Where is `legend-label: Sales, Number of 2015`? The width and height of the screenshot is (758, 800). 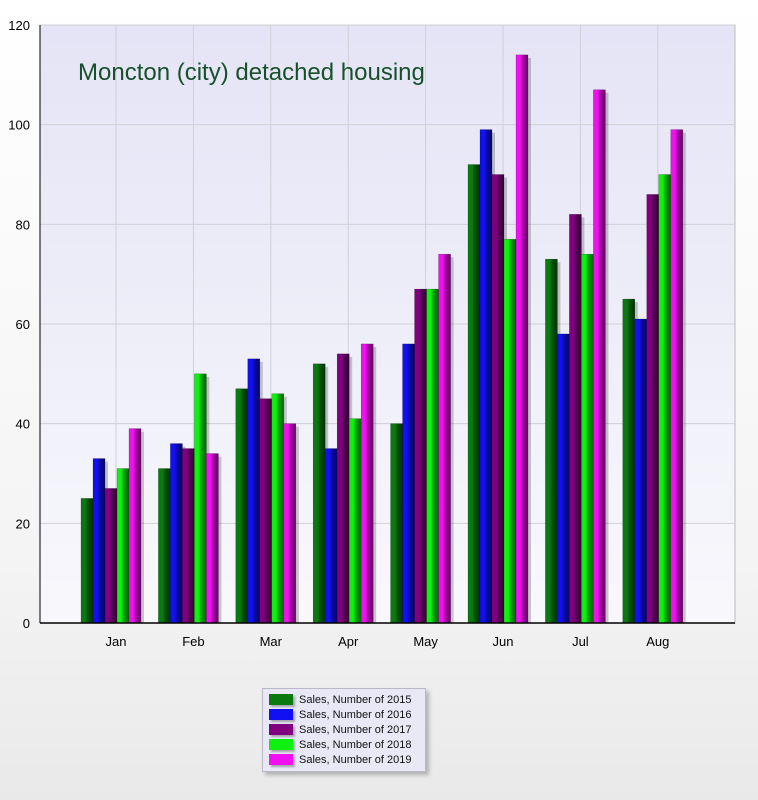 legend-label: Sales, Number of 2015 is located at coordinates (355, 699).